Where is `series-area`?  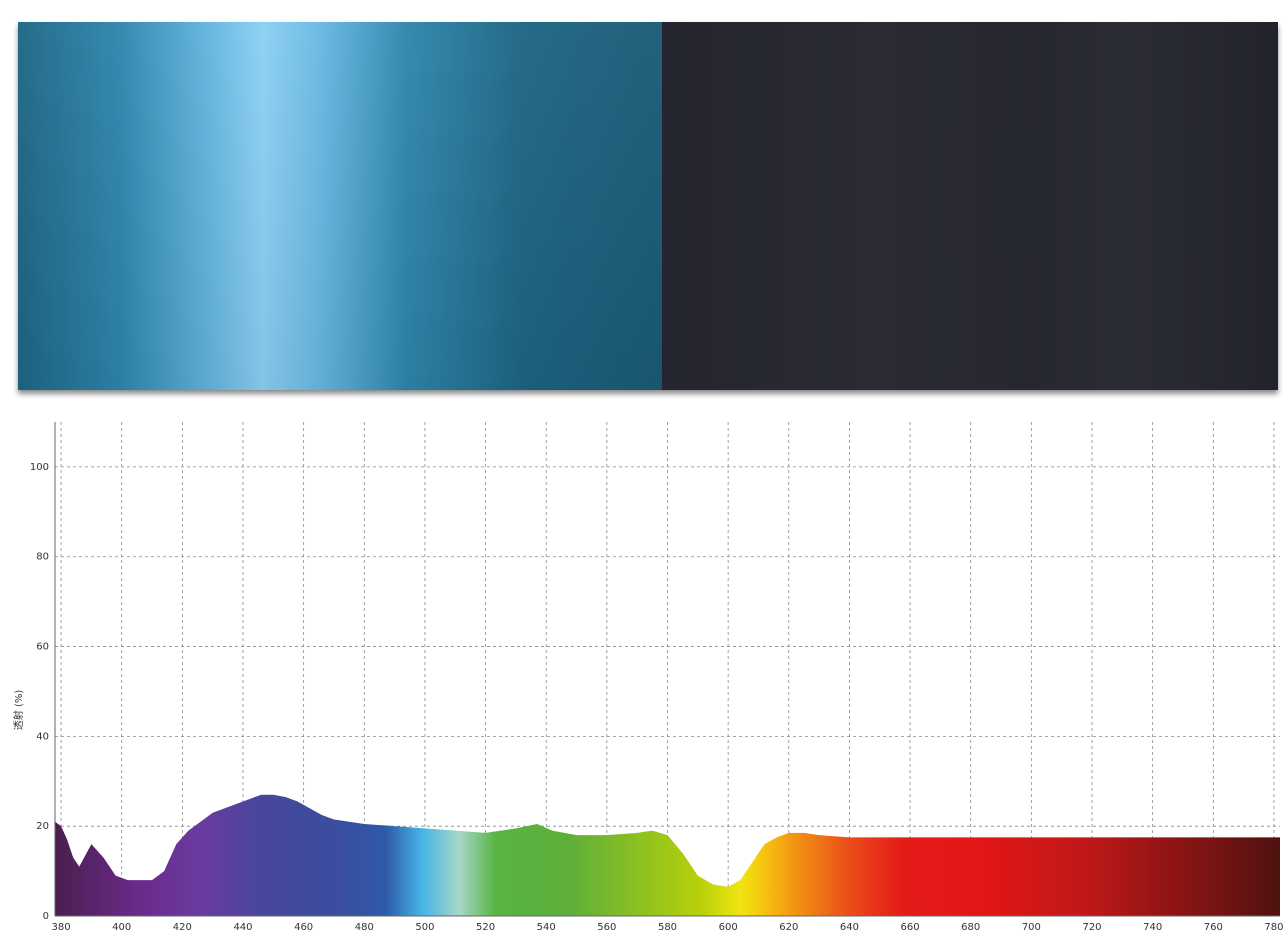
series-area is located at coordinates (667, 855).